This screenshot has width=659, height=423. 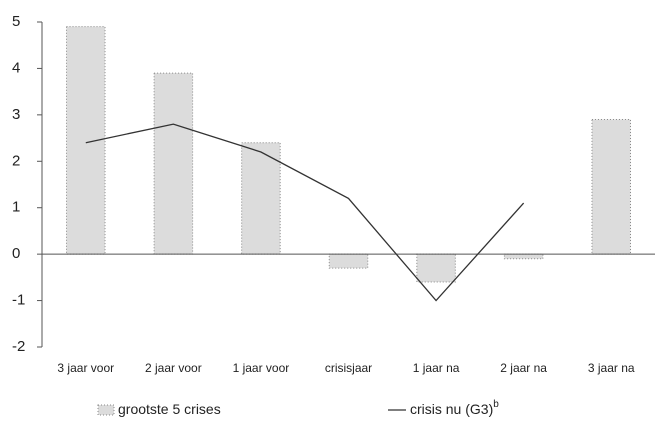 What do you see at coordinates (173, 368) in the screenshot?
I see `x-tick-label: 2 jaar voor` at bounding box center [173, 368].